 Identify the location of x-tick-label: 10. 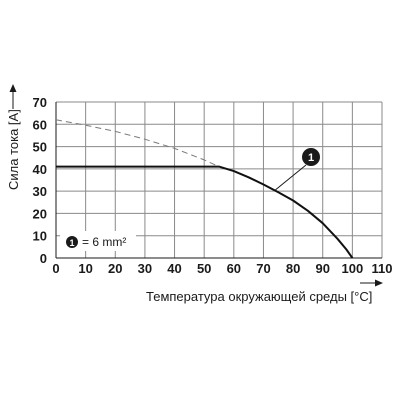
(85, 268).